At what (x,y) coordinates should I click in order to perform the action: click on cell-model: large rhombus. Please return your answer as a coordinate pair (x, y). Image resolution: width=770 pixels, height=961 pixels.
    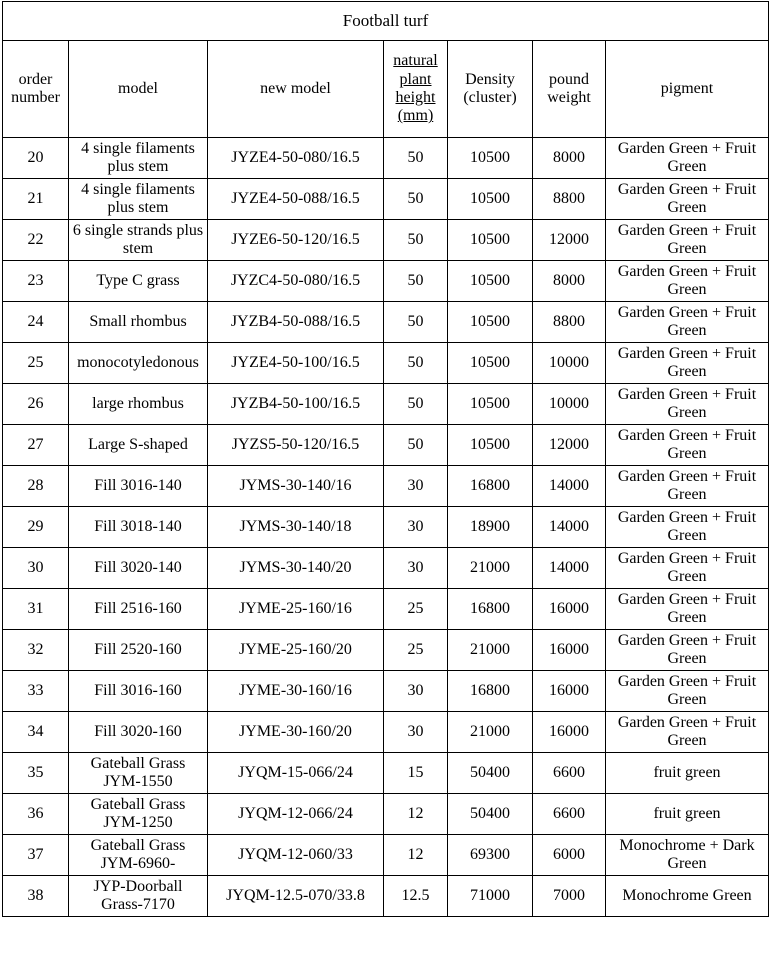
    Looking at the image, I should click on (138, 404).